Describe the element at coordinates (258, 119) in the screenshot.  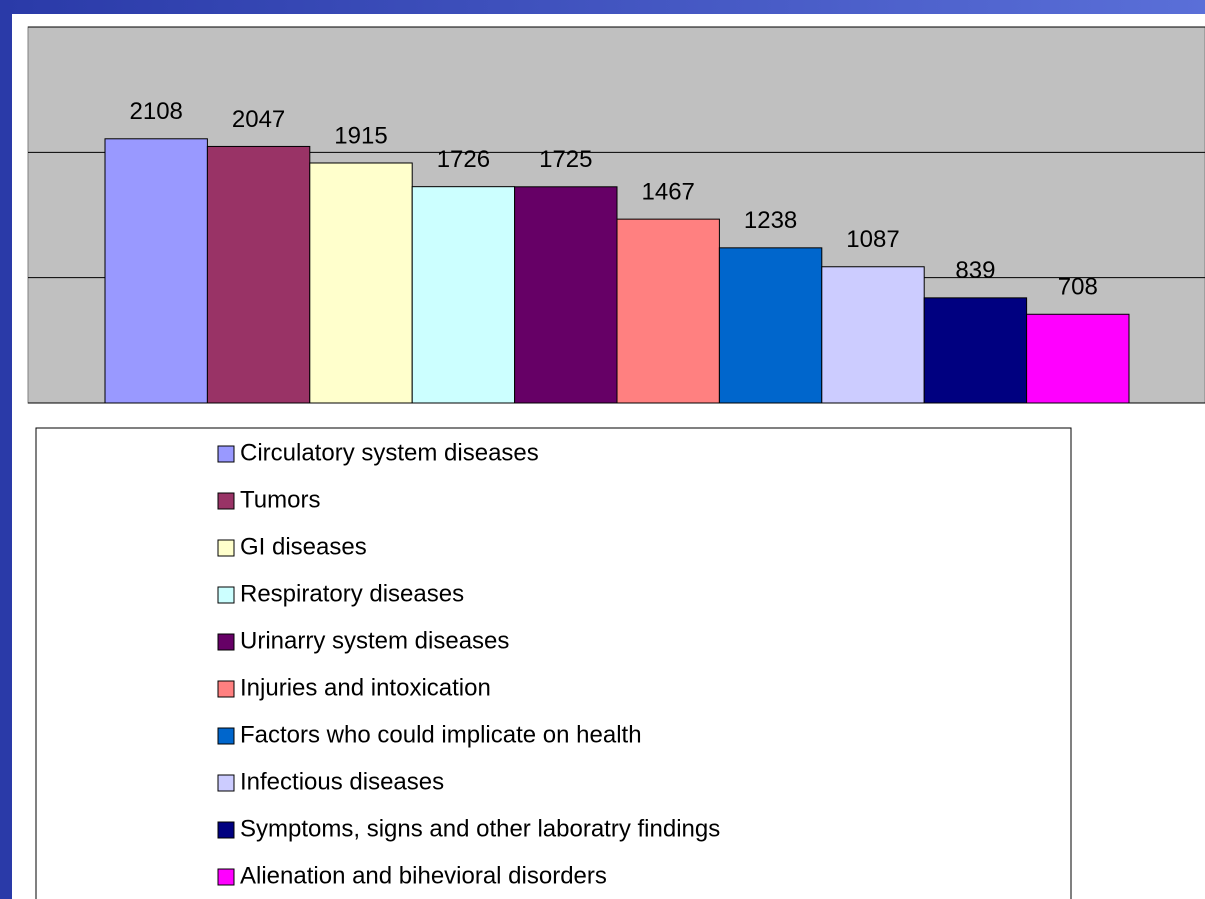
I see `data-label: 2047` at that location.